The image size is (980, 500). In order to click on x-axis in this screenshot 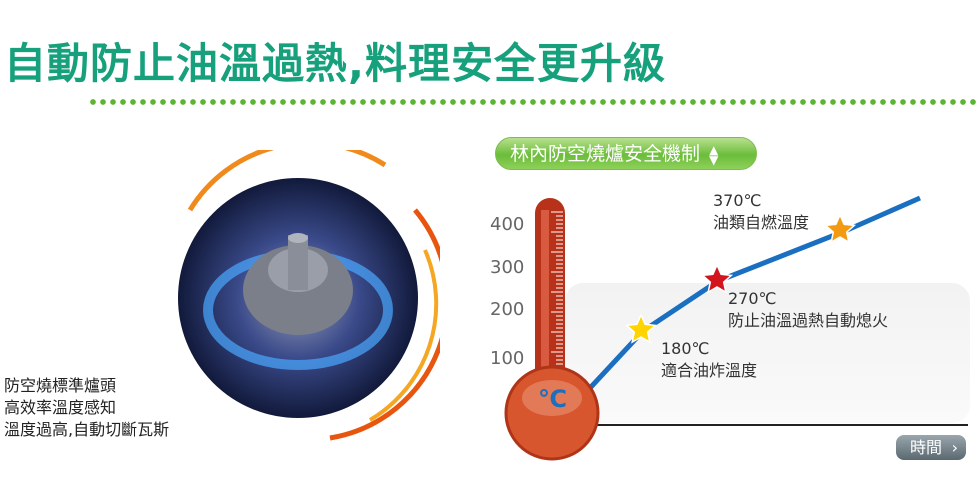, I will do `click(779, 425)`.